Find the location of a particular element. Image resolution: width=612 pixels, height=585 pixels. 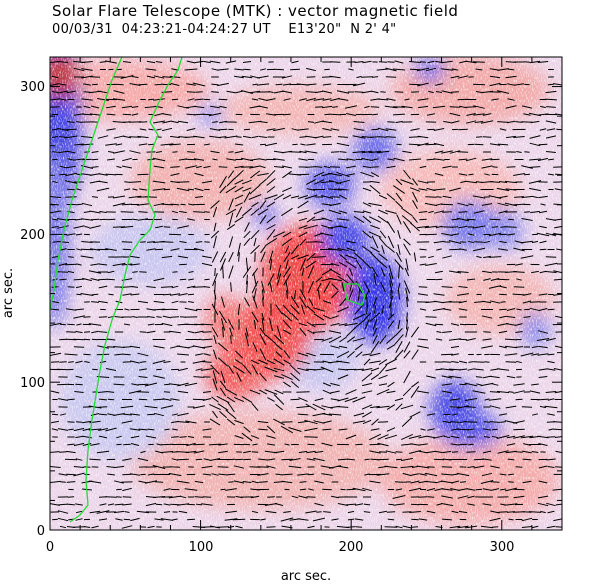

y-tick-label: 0 is located at coordinates (41, 531).